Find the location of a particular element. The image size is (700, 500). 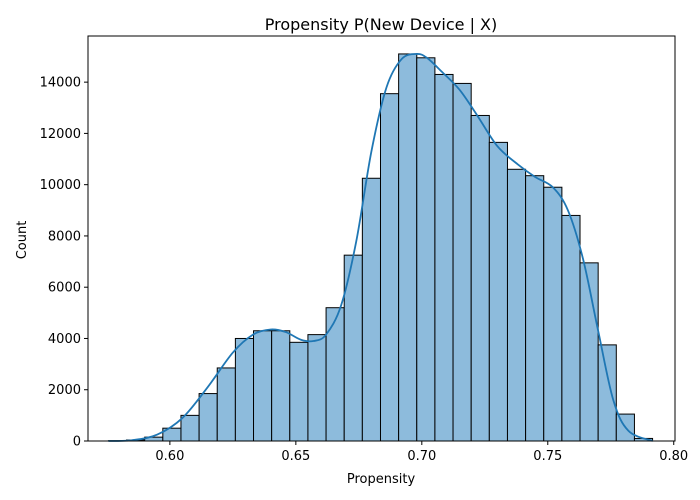

x-tick-label: 0.70 is located at coordinates (421, 456).